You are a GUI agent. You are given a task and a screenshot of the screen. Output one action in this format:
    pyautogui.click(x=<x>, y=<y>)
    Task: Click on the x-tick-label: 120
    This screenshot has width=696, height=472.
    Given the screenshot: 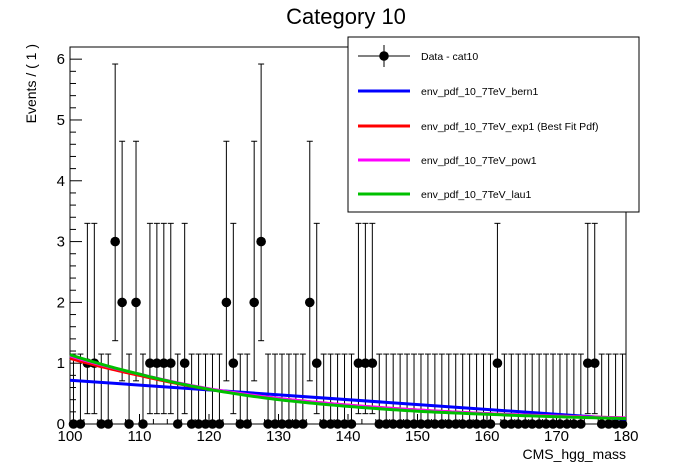 What is the action you would take?
    pyautogui.click(x=208, y=436)
    